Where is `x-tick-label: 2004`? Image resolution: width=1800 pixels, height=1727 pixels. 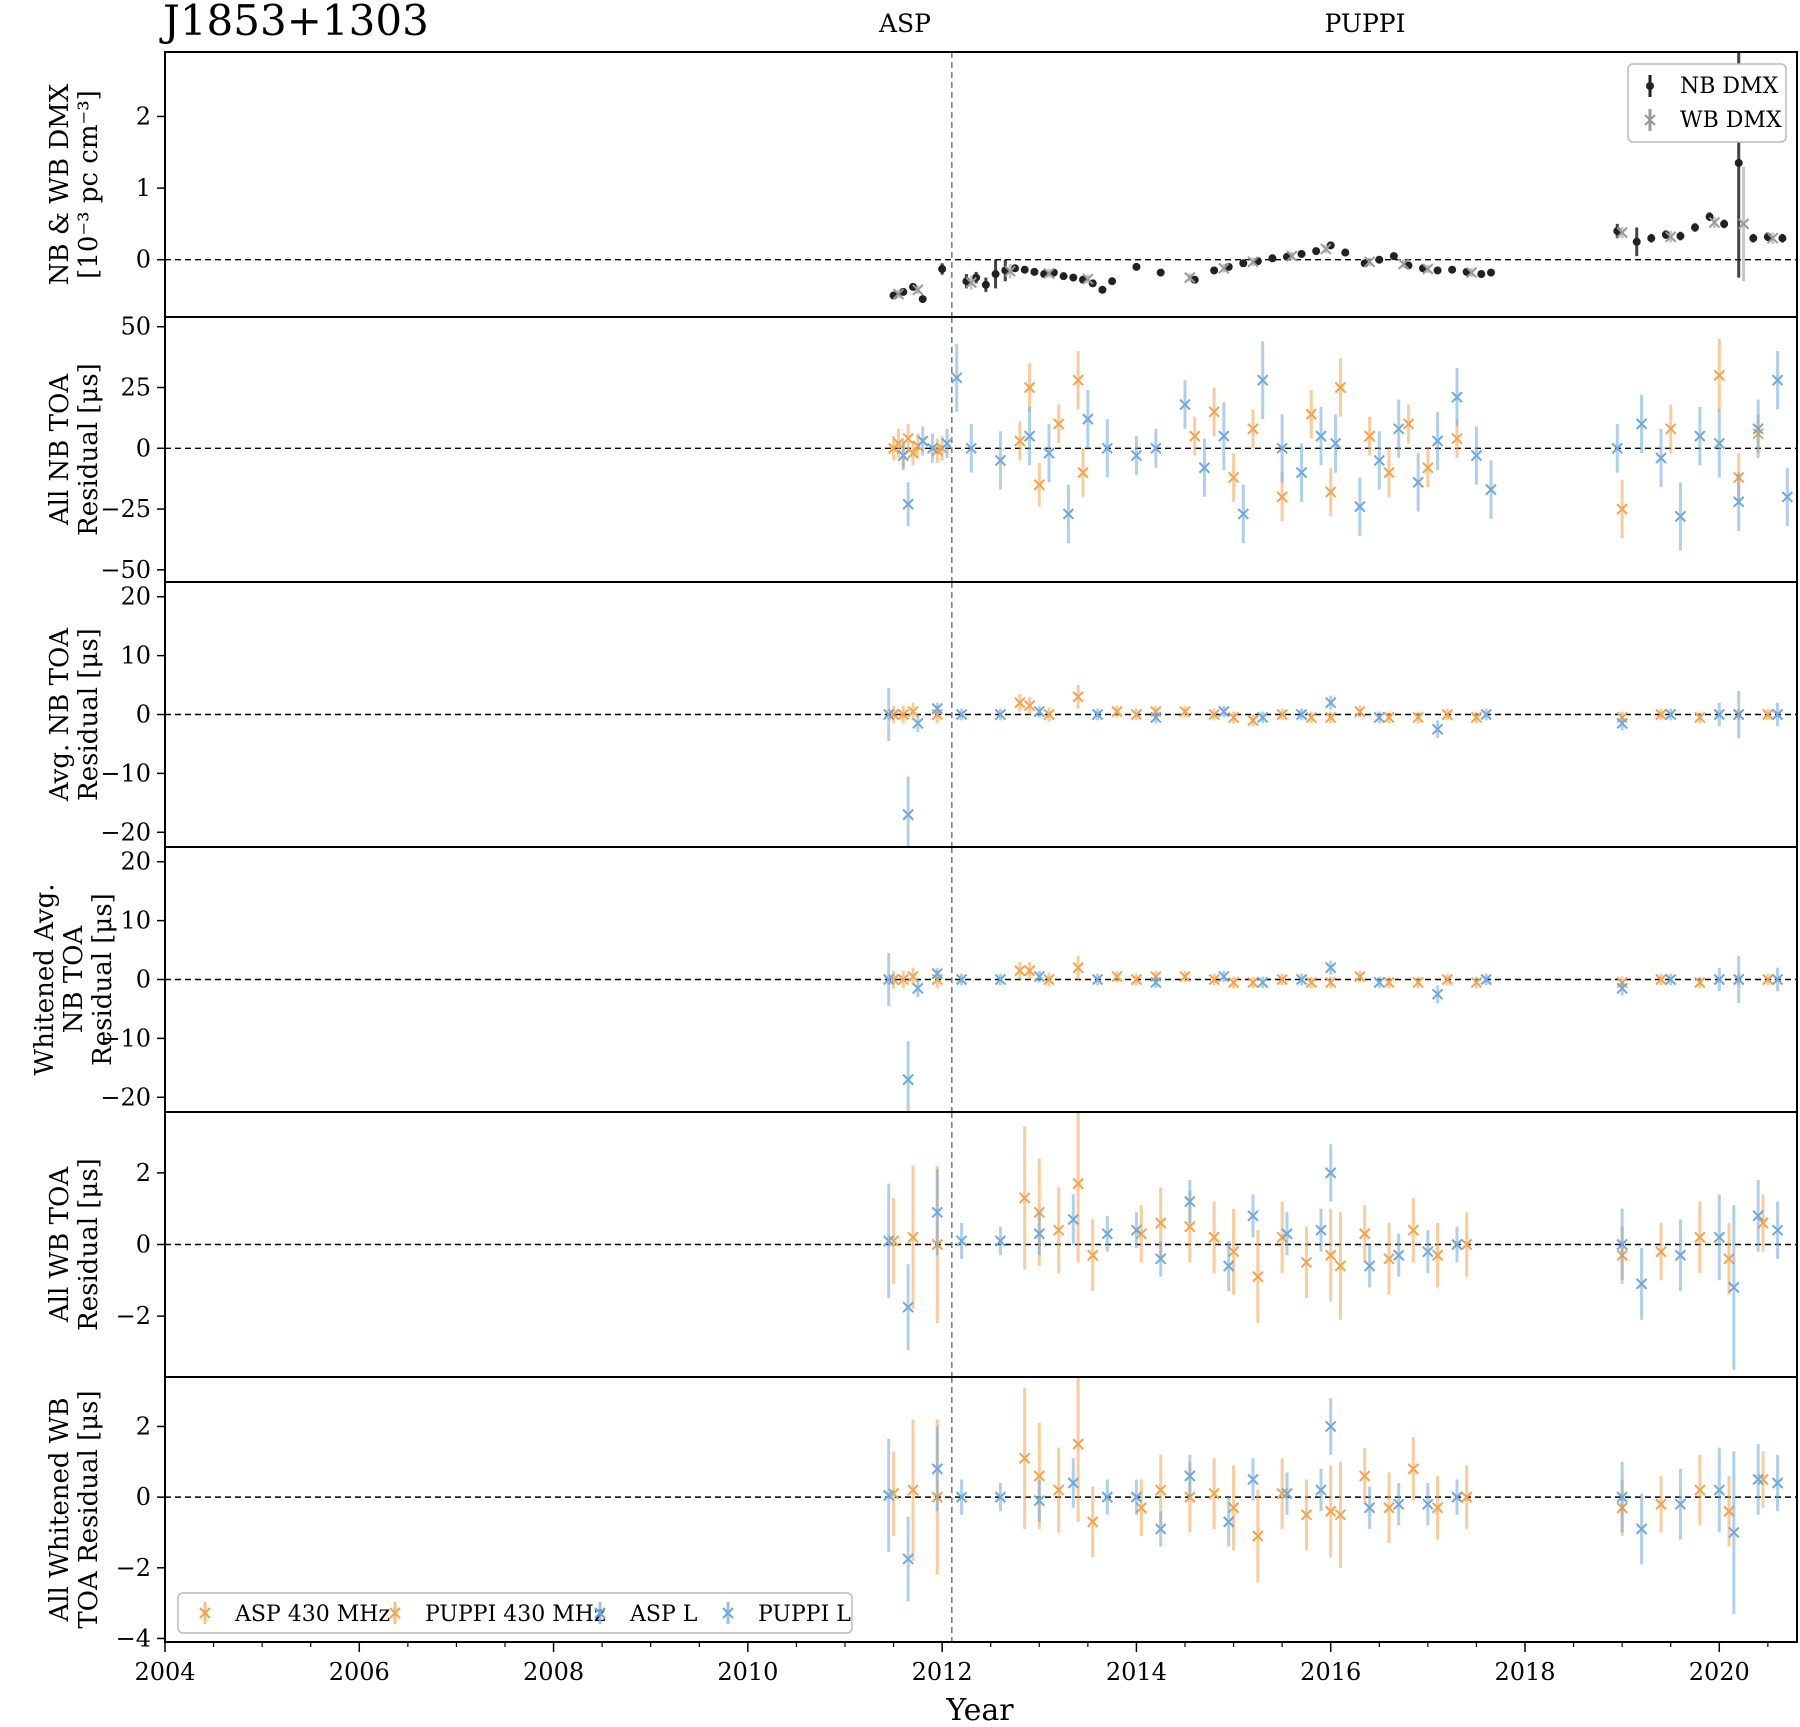 x-tick-label: 2004 is located at coordinates (164, 1672).